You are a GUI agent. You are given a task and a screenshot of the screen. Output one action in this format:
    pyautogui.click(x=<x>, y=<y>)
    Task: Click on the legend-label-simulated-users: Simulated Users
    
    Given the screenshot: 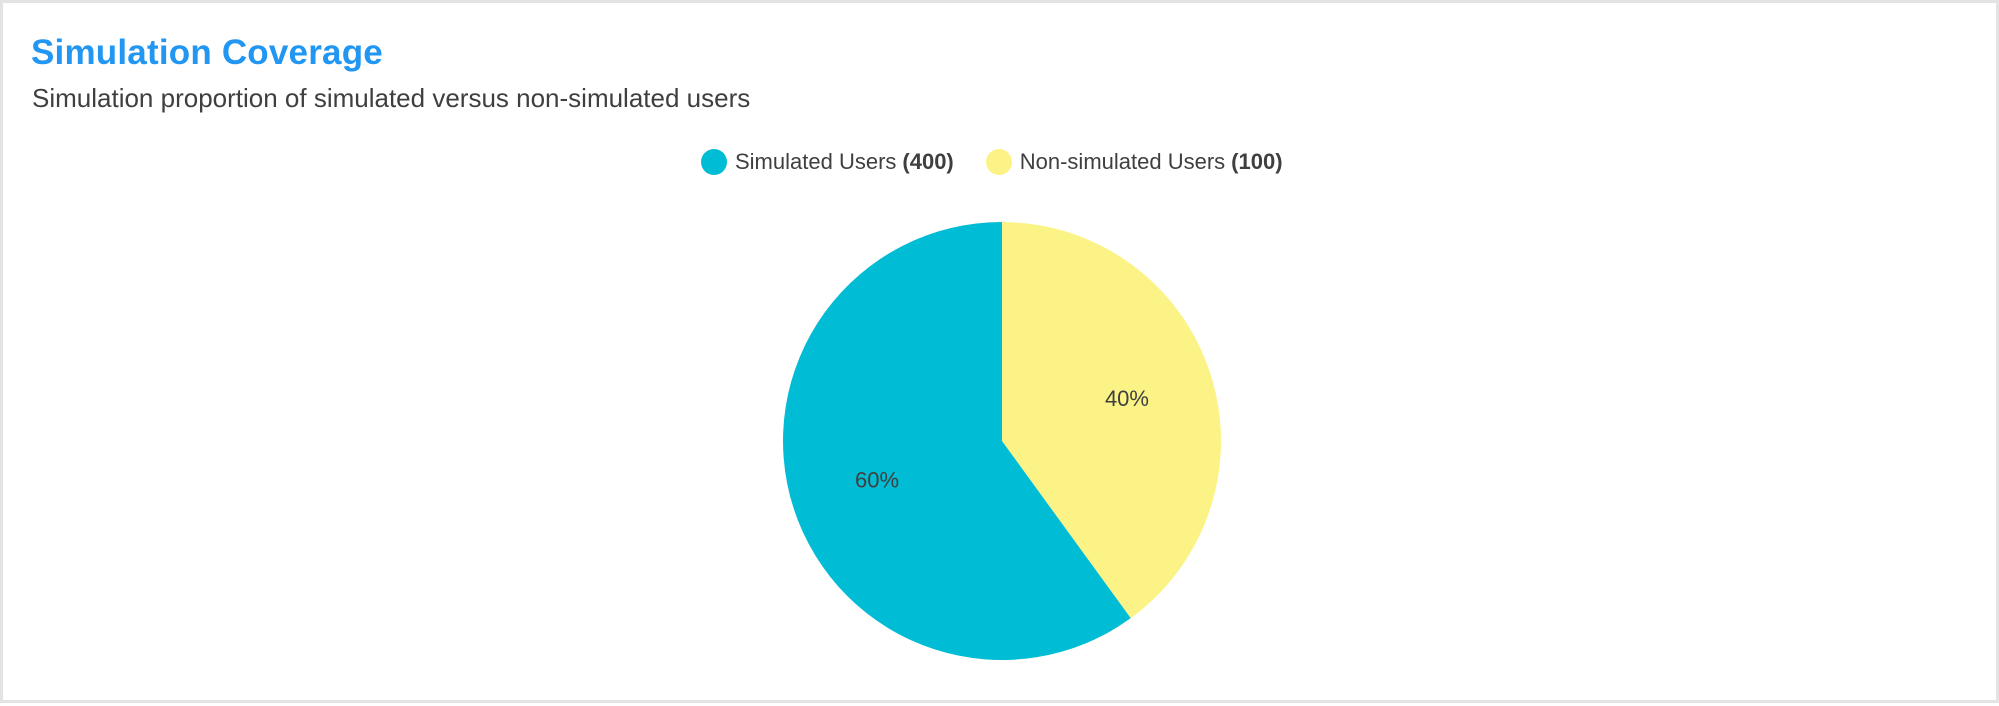 What is the action you would take?
    pyautogui.click(x=816, y=161)
    